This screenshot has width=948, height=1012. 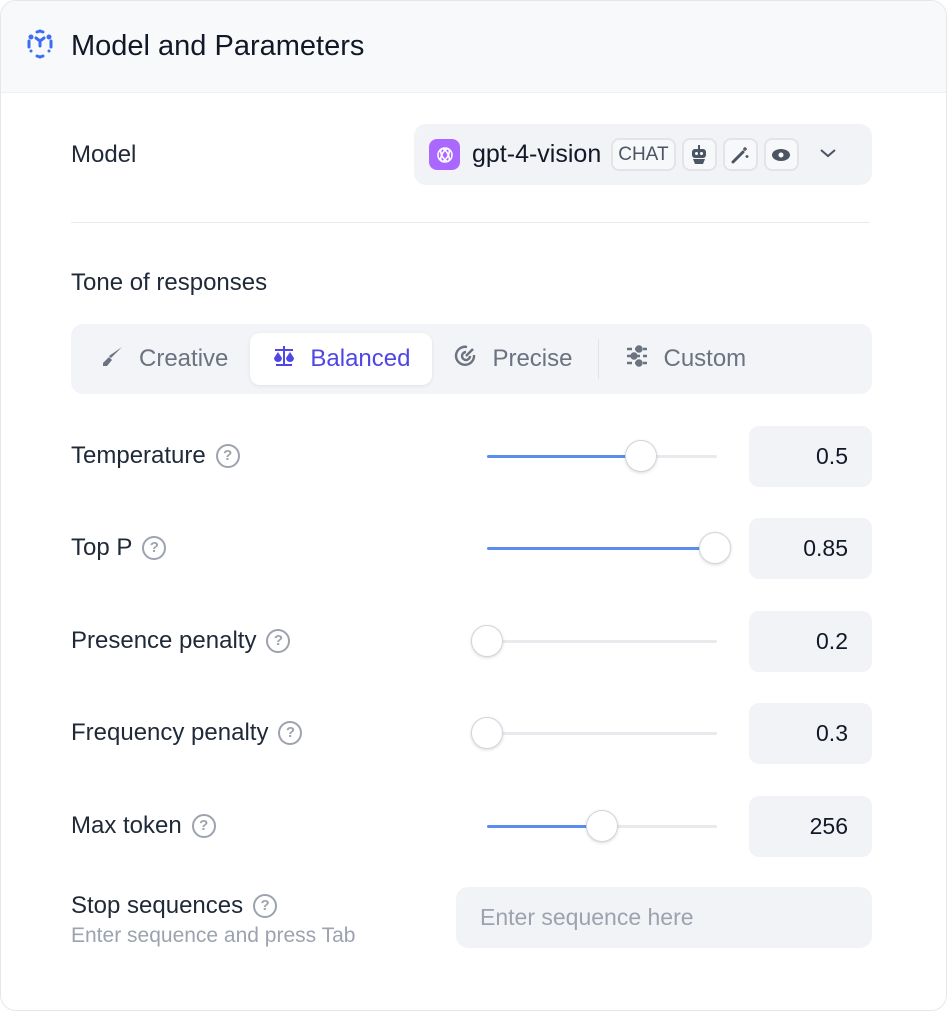 I want to click on tone-label: Tone of responses, so click(x=169, y=282).